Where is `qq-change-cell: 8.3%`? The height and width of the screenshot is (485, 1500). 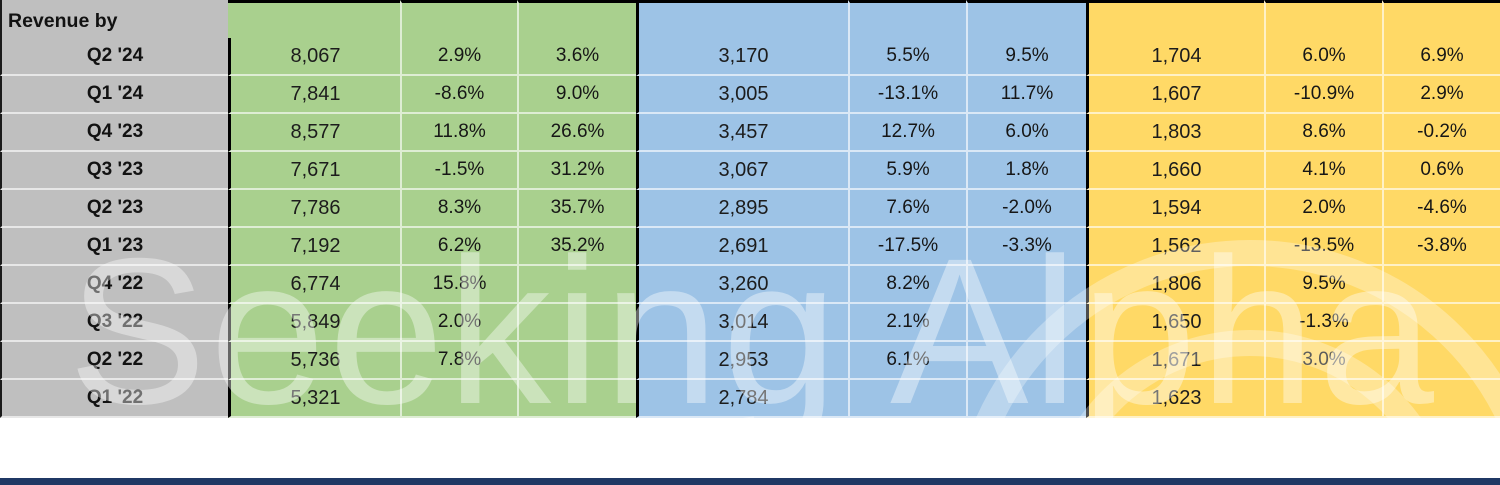 qq-change-cell: 8.3% is located at coordinates (458, 209).